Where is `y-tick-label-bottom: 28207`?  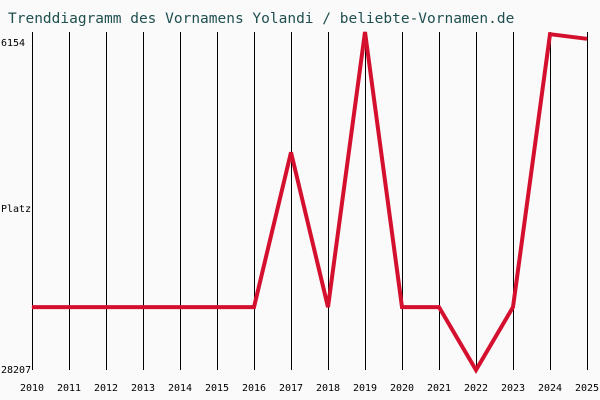 y-tick-label-bottom: 28207 is located at coordinates (16, 370).